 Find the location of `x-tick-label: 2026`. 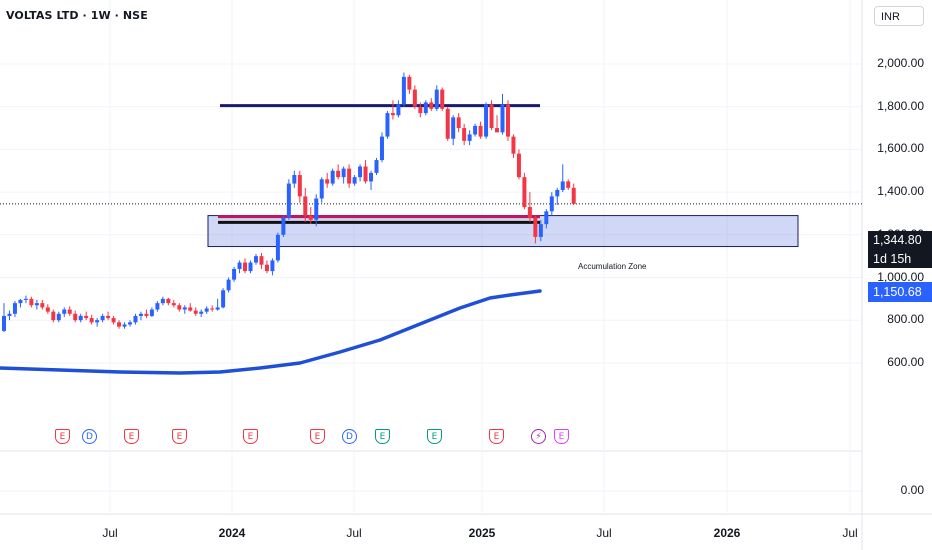

x-tick-label: 2026 is located at coordinates (727, 533).